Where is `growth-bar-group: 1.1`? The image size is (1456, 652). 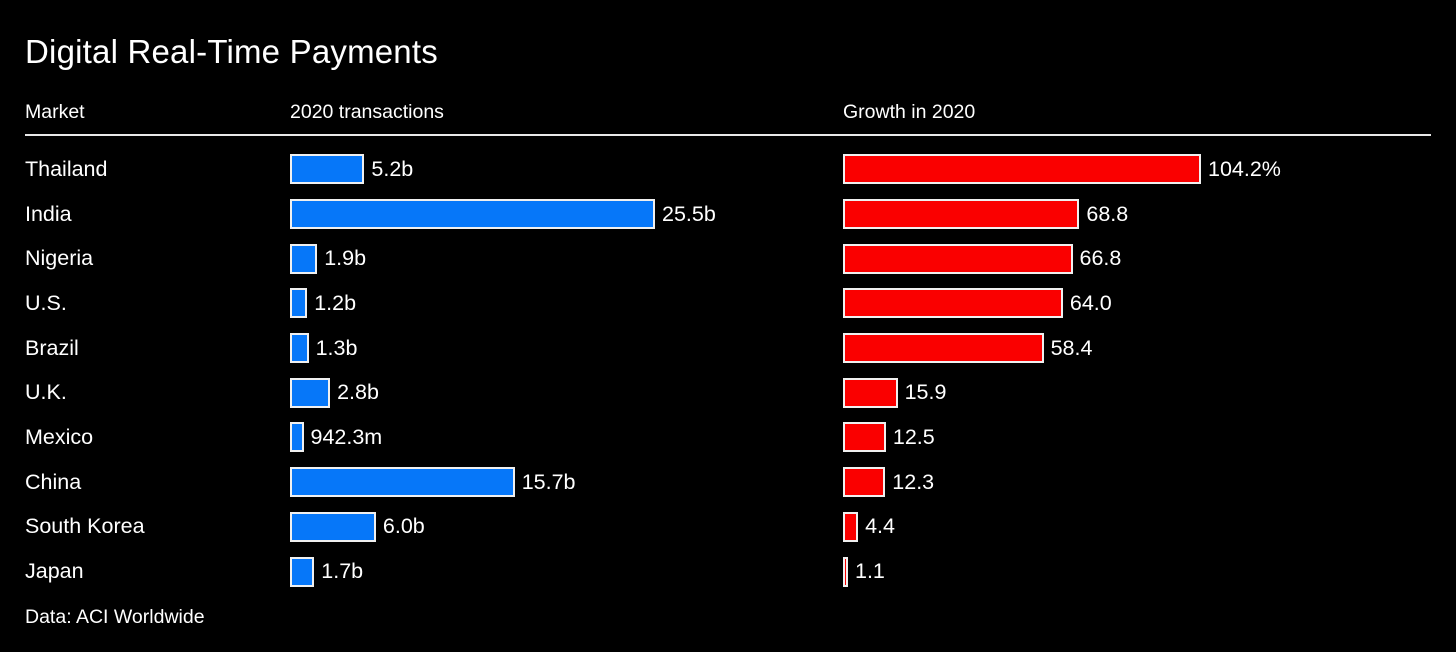 growth-bar-group: 1.1 is located at coordinates (864, 571).